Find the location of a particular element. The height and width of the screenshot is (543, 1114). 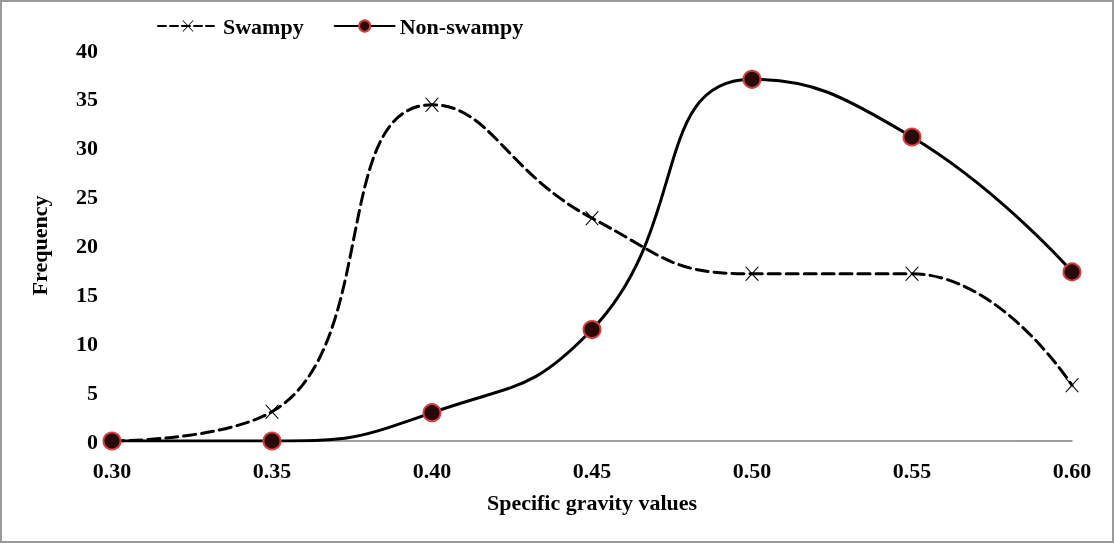

y-tick-label: 0 is located at coordinates (92, 441).